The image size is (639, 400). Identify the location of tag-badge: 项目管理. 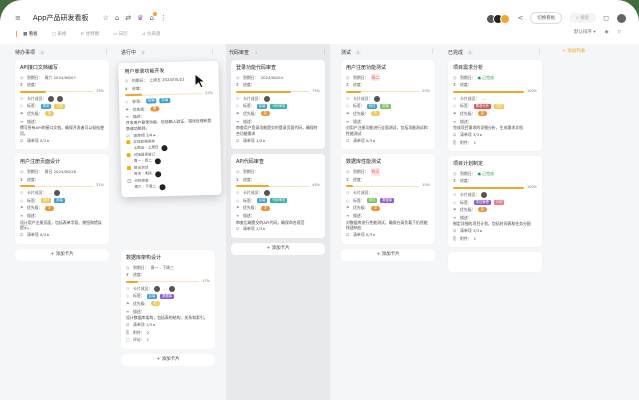
(482, 202).